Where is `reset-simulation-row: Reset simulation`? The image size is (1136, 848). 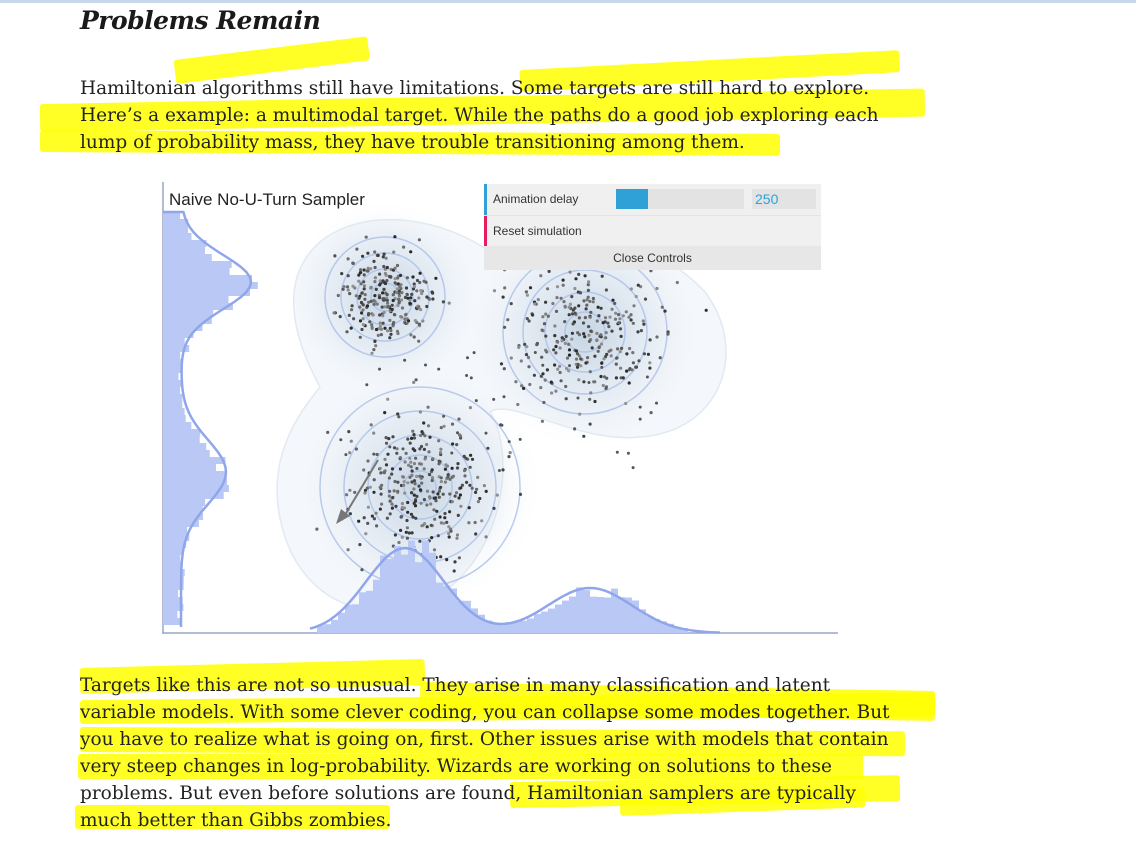 reset-simulation-row: Reset simulation is located at coordinates (652, 232).